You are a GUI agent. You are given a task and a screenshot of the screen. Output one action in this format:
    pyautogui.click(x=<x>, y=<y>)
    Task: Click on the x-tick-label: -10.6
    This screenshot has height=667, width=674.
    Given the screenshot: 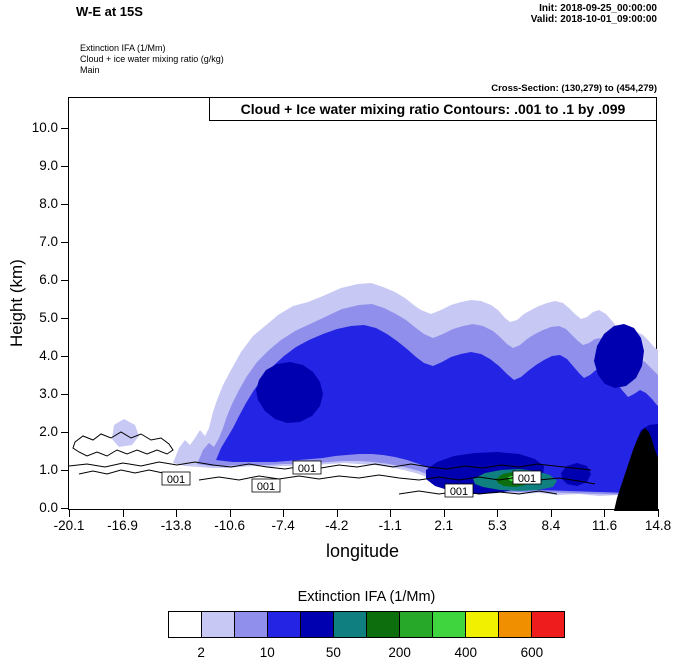 What is the action you would take?
    pyautogui.click(x=230, y=525)
    